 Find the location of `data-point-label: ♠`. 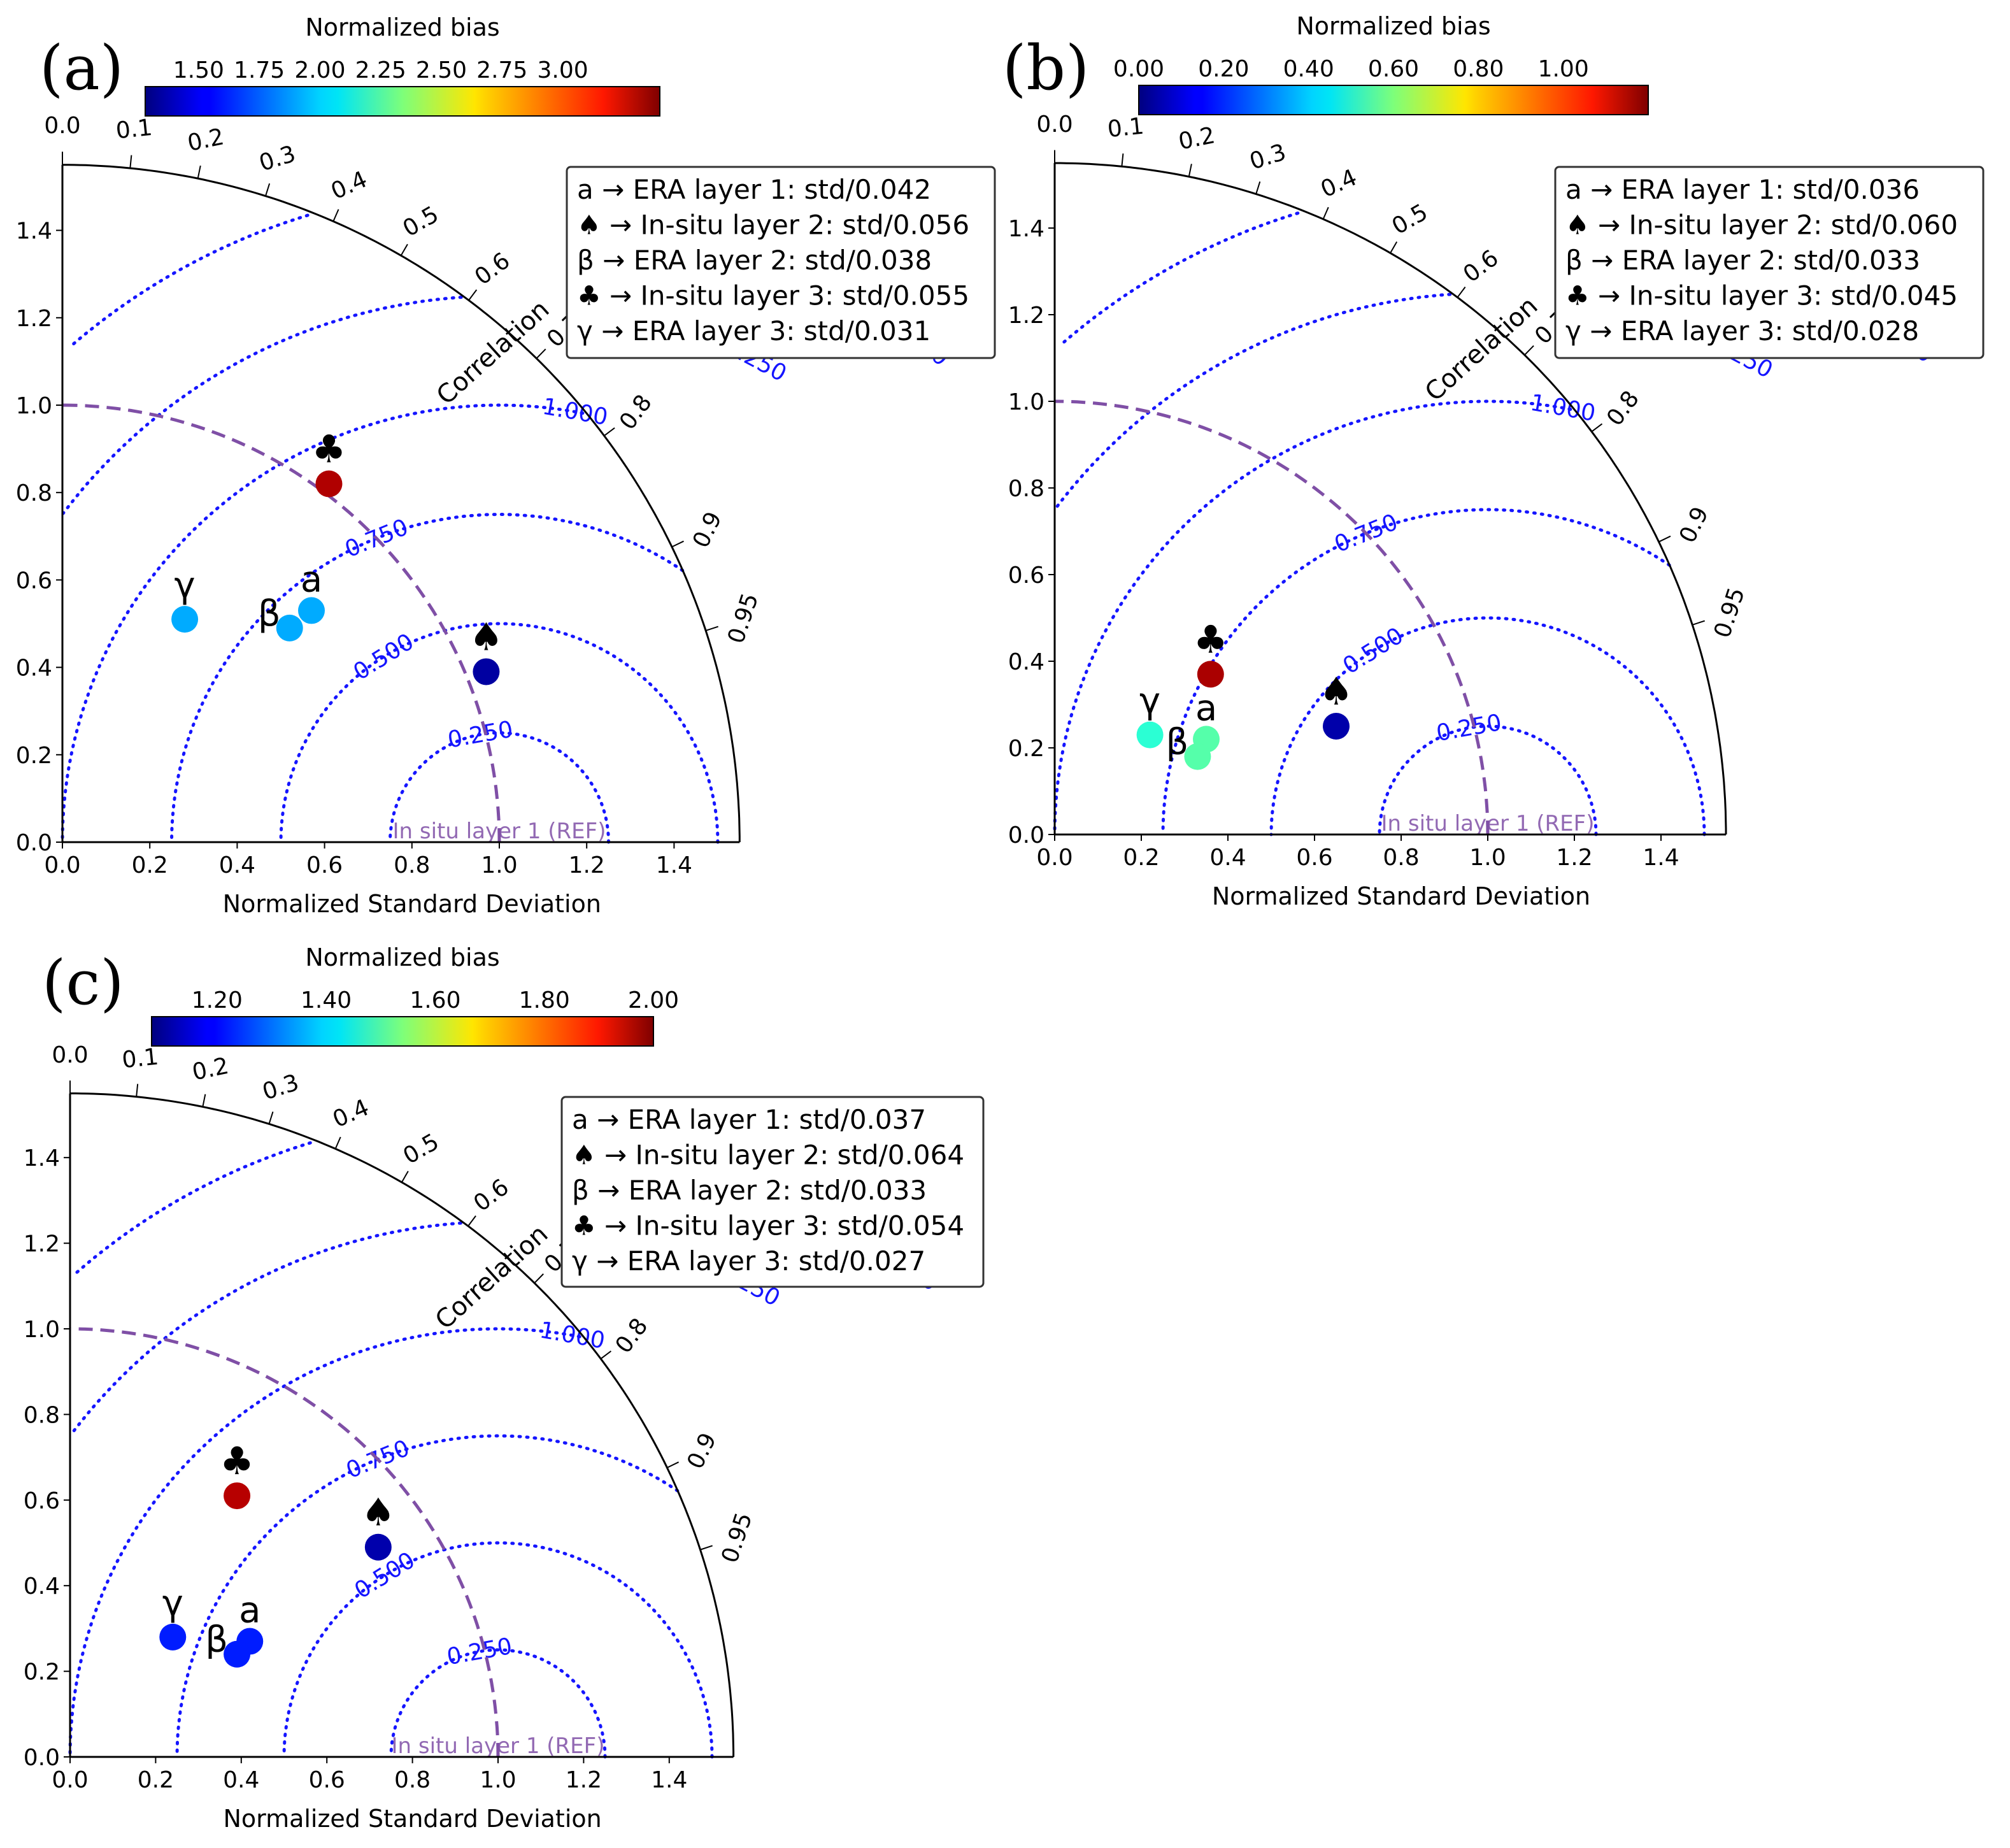

data-point-label: ♠ is located at coordinates (378, 1513).